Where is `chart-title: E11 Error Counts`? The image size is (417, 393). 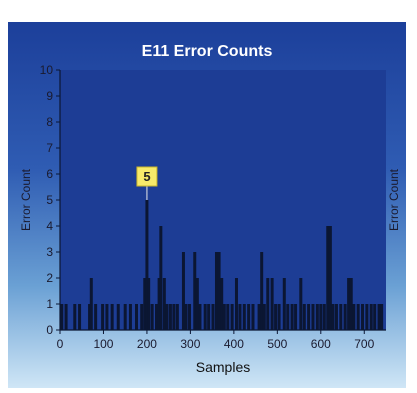
chart-title: E11 Error Counts is located at coordinates (207, 51).